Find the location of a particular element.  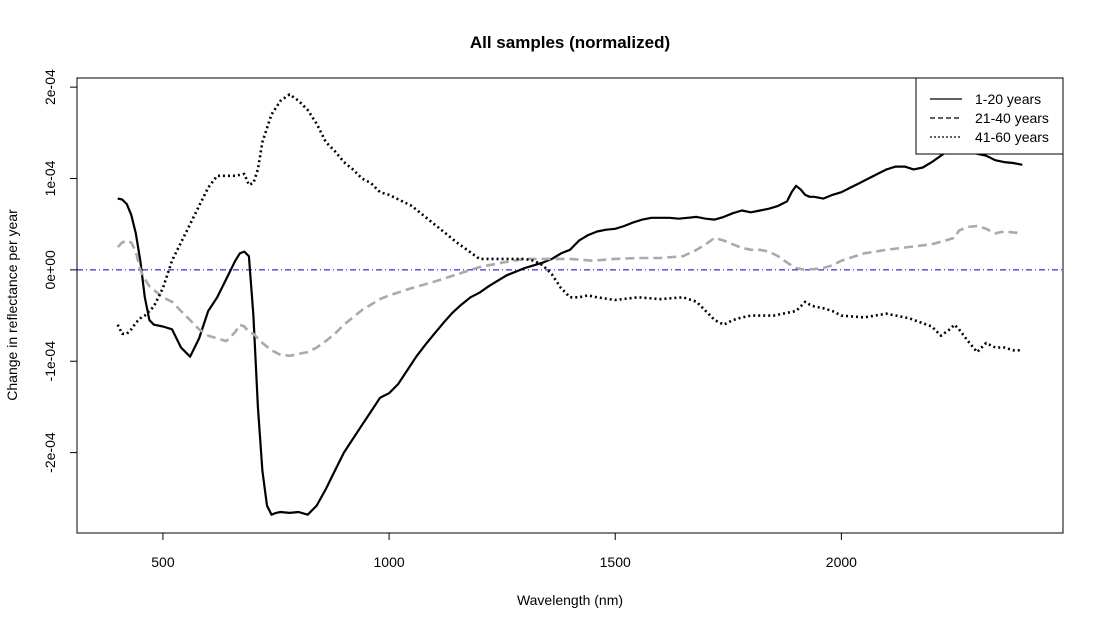

y-tick-label: 2e-04 is located at coordinates (50, 87).